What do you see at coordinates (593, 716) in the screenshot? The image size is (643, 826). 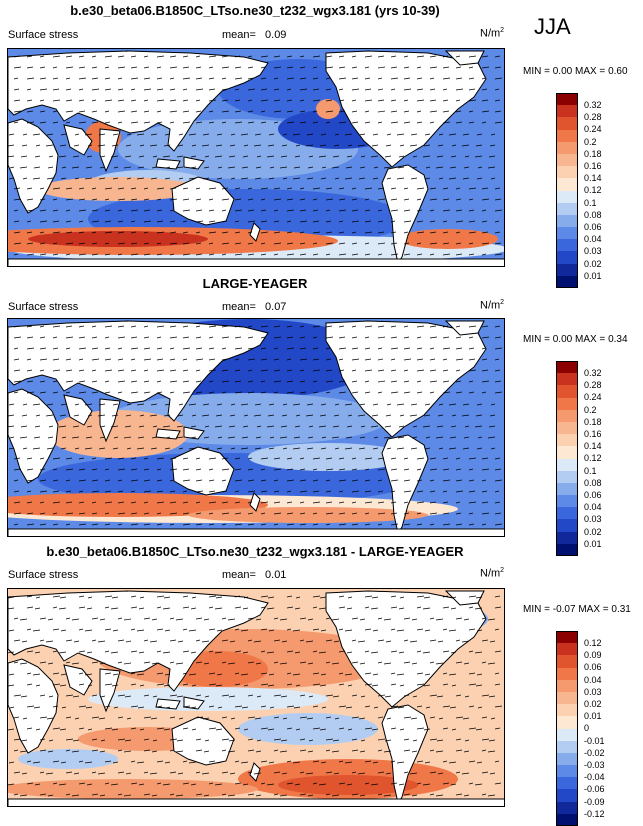 I see `colorbar-label: 0.01` at bounding box center [593, 716].